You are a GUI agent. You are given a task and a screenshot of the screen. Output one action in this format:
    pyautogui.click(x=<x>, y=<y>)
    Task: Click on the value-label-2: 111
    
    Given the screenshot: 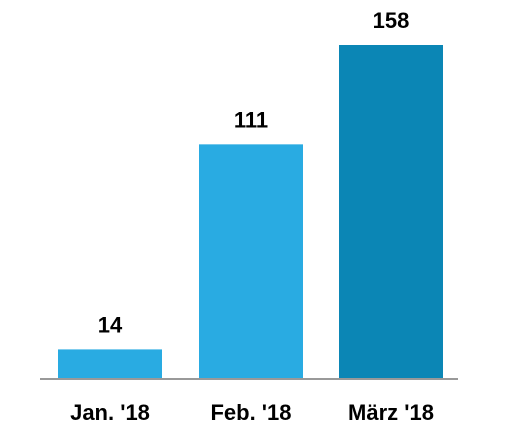 What is the action you would take?
    pyautogui.click(x=251, y=119)
    